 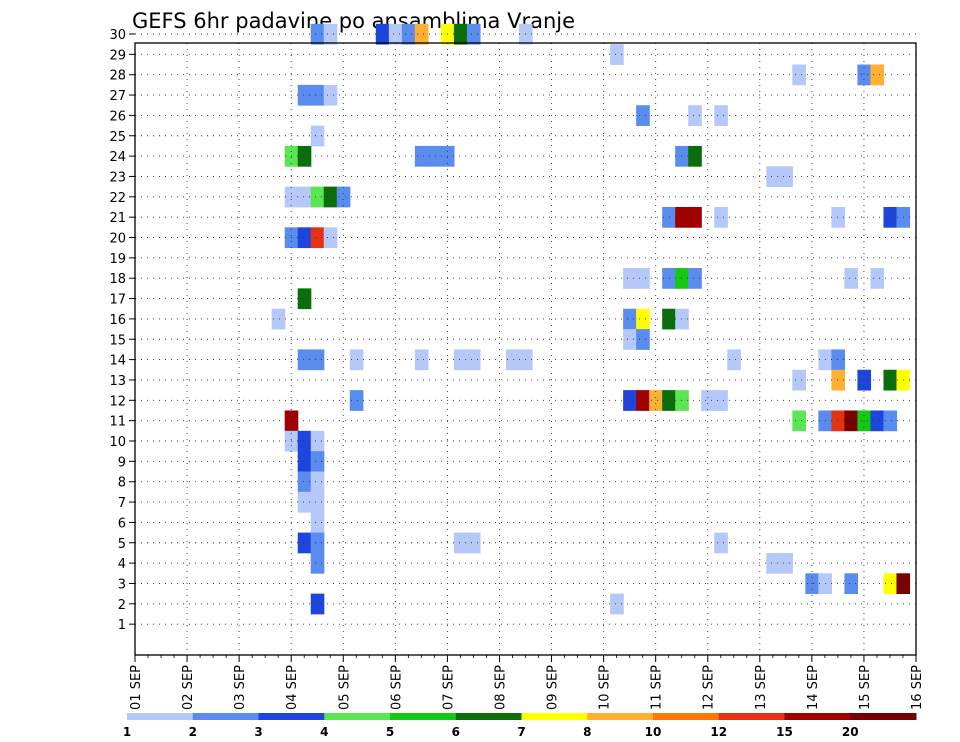 I want to click on y-tick-label: 5, so click(x=122, y=544).